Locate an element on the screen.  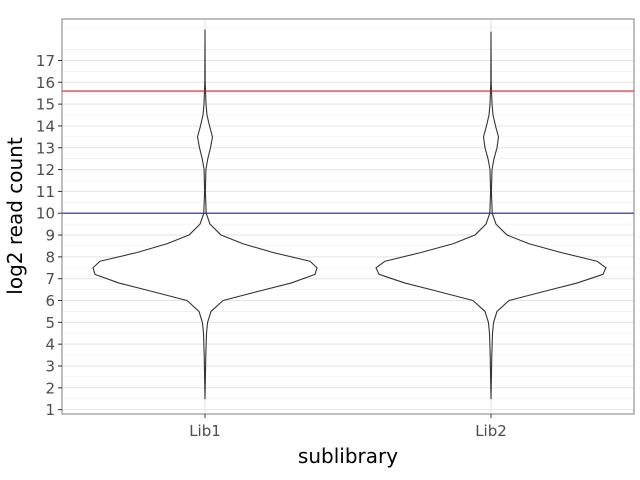
y-tick-label: 12 is located at coordinates (45, 170).